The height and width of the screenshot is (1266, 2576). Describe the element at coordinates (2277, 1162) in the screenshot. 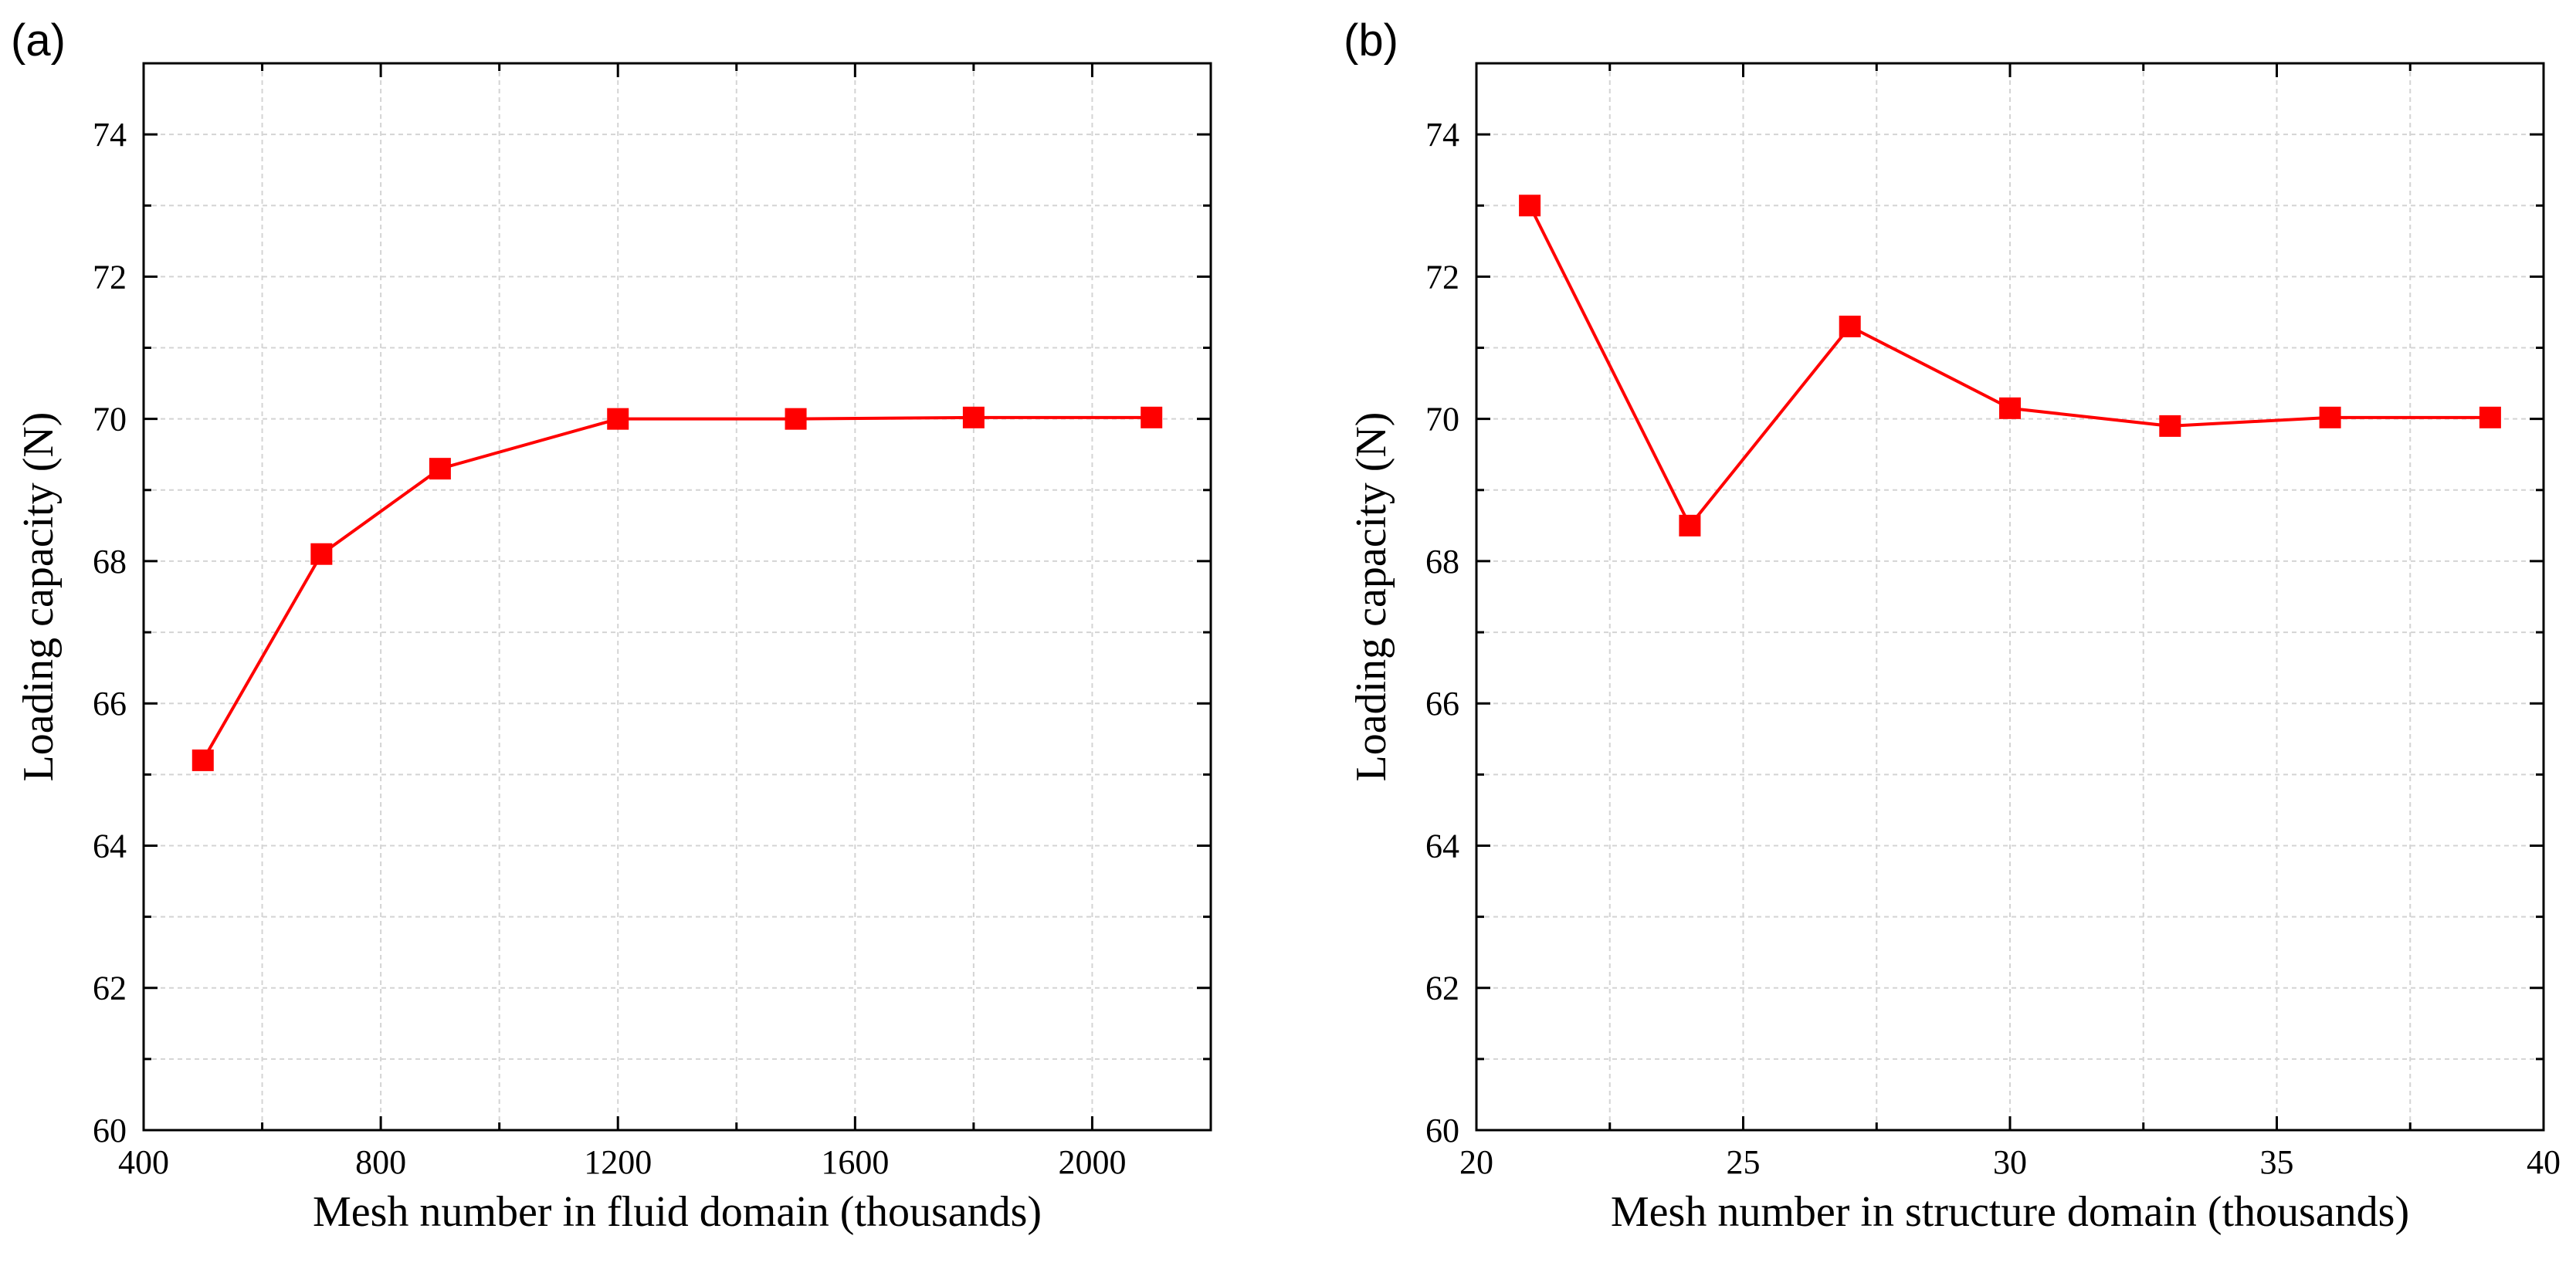

I see `chart-b-x-tick-label: 35` at that location.